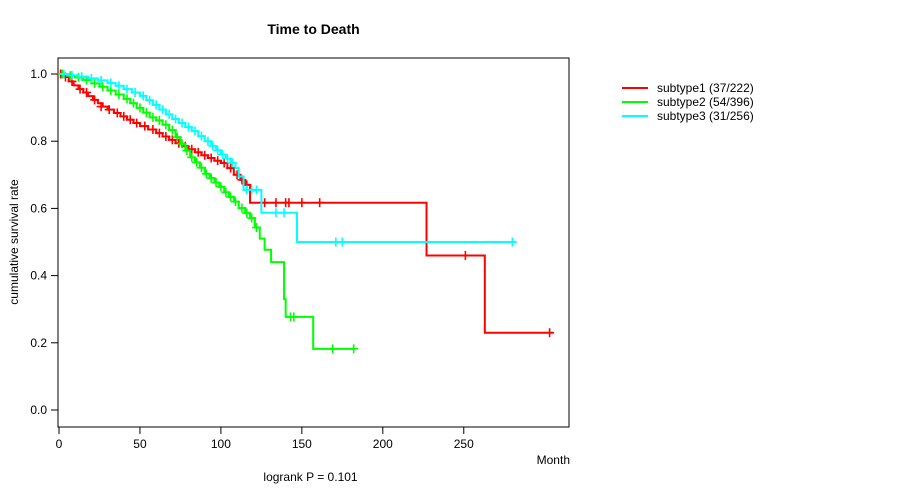 This screenshot has width=900, height=500. What do you see at coordinates (140, 444) in the screenshot?
I see `x-tick-label: 50` at bounding box center [140, 444].